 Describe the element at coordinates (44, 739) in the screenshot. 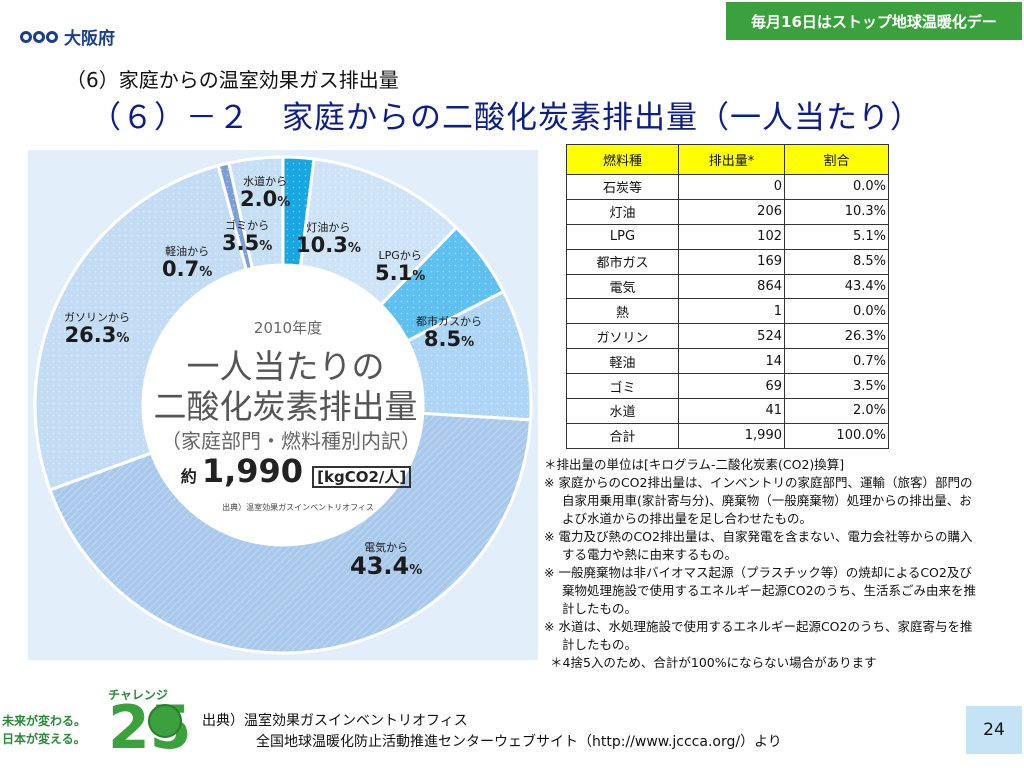

I see `challenge-slogan2: 日本が変える。` at that location.